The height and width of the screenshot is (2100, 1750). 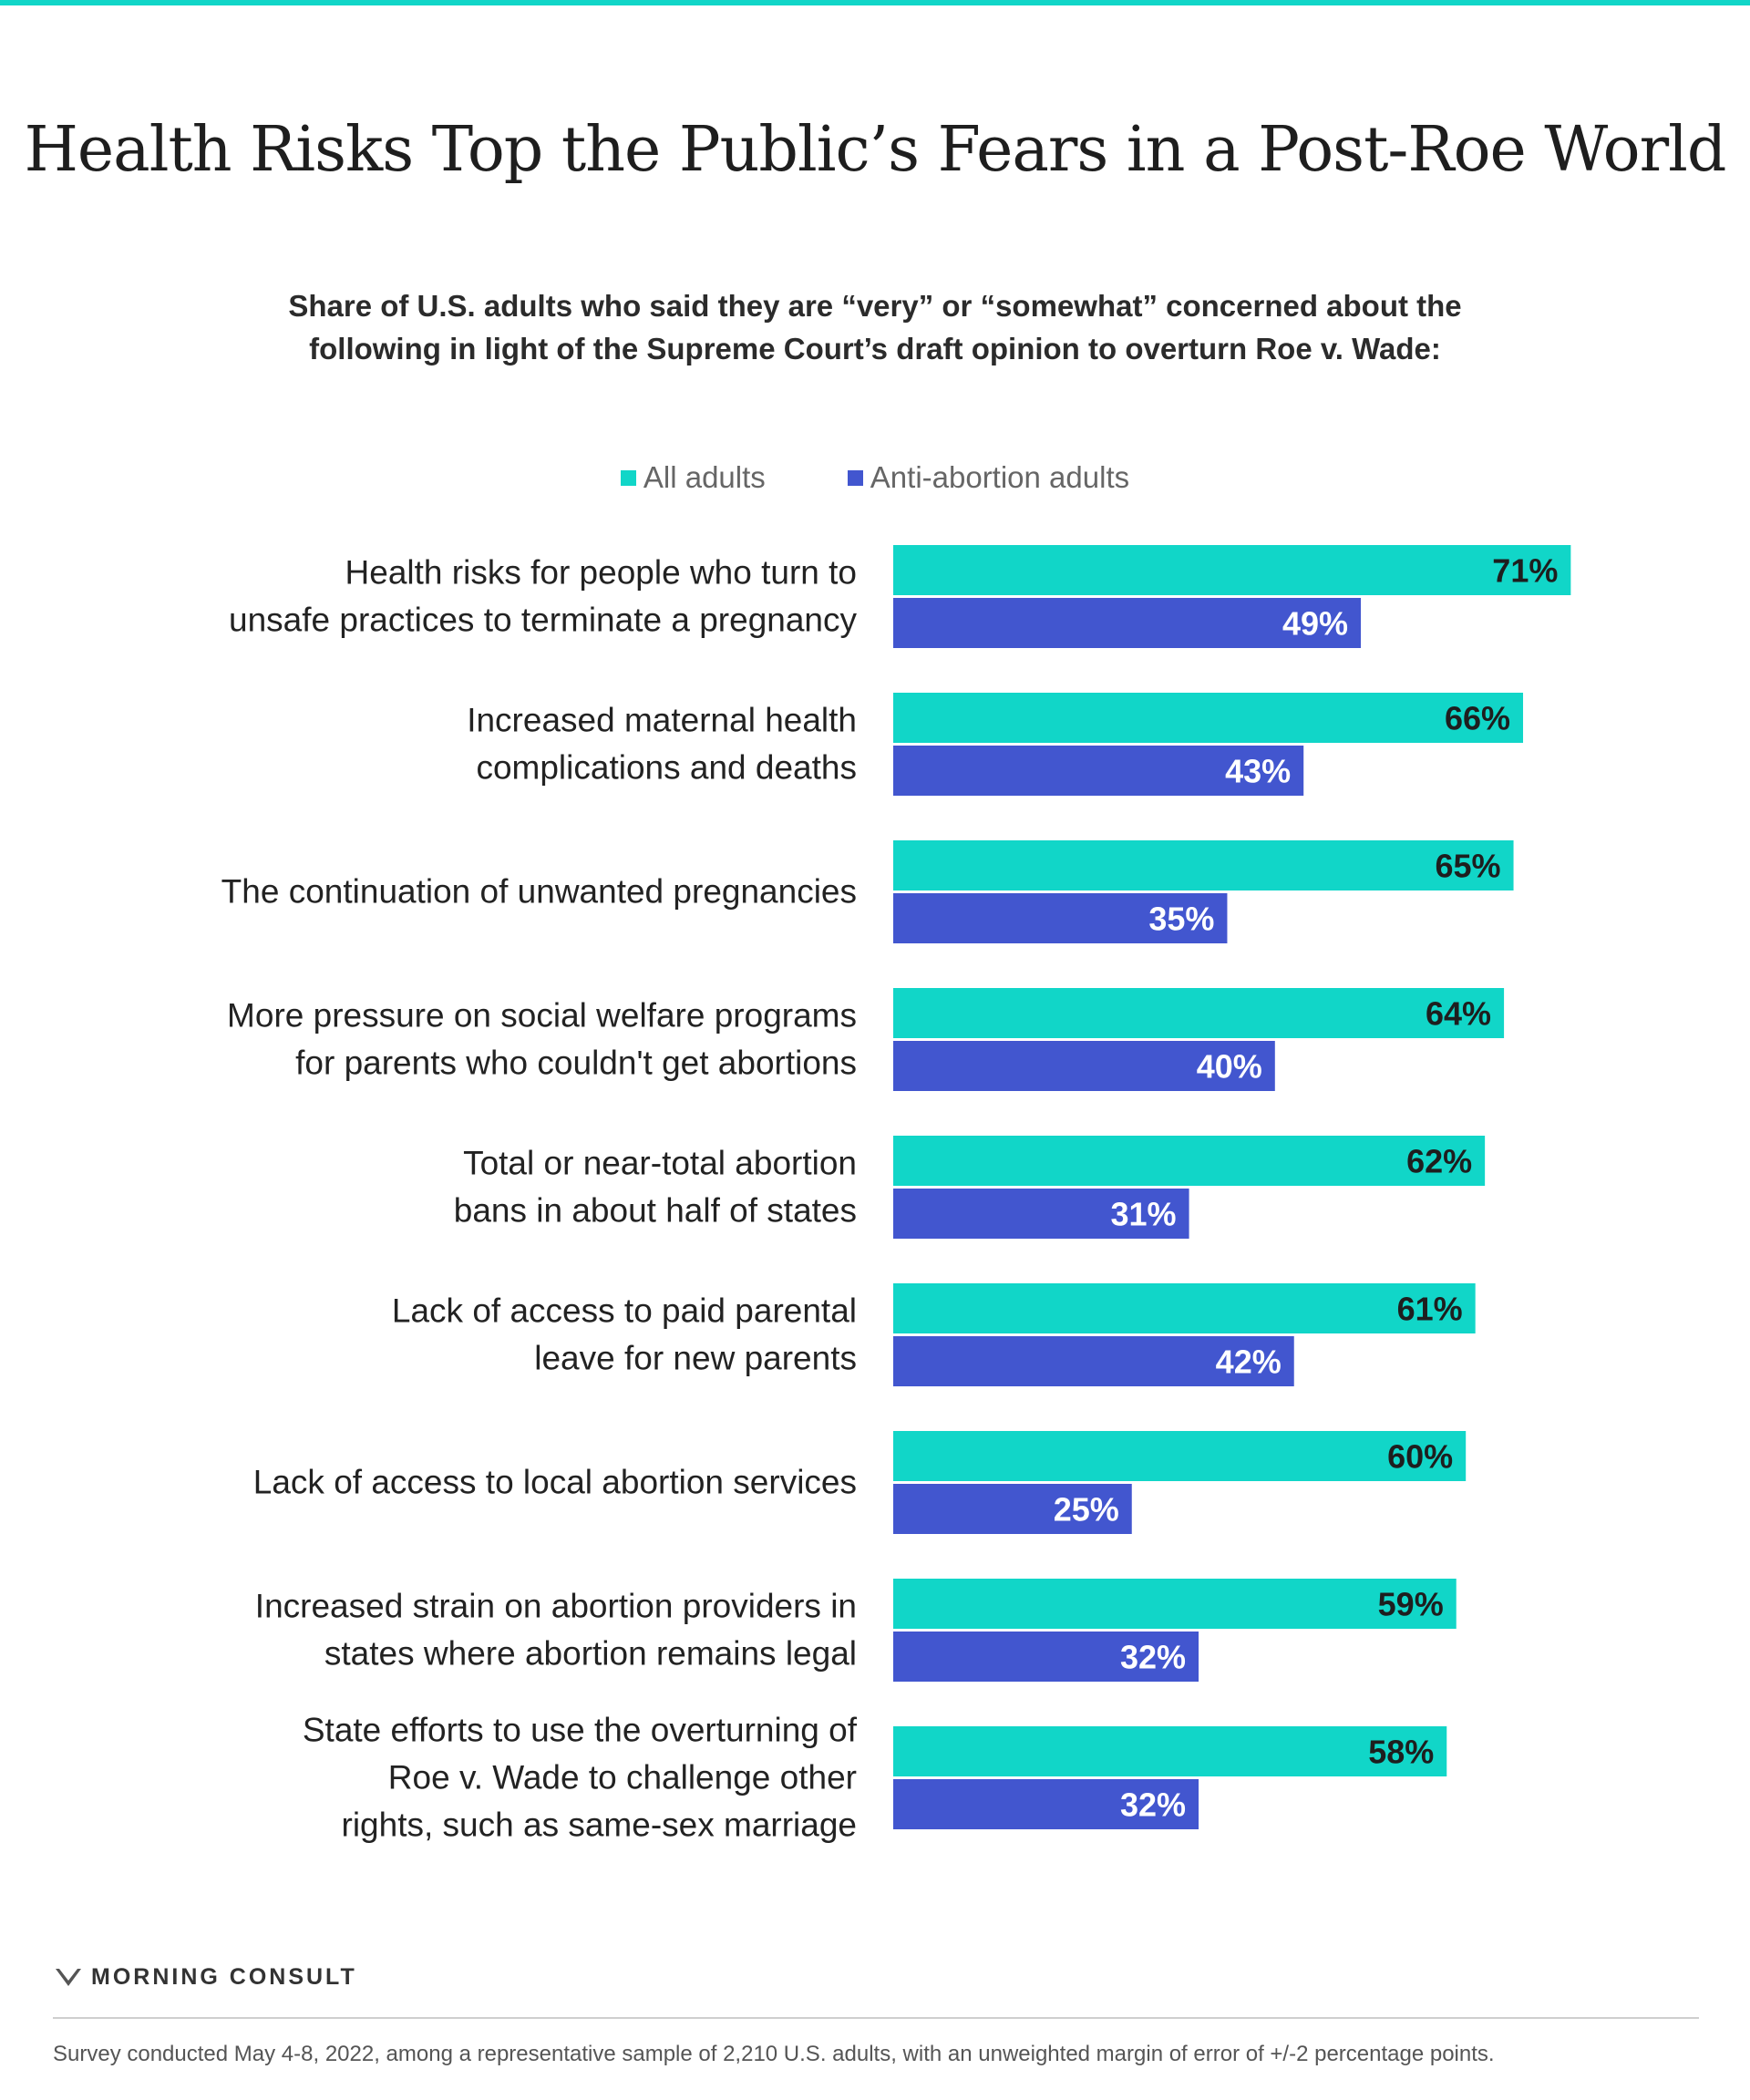 What do you see at coordinates (875, 2) in the screenshot?
I see `top-accent-rule` at bounding box center [875, 2].